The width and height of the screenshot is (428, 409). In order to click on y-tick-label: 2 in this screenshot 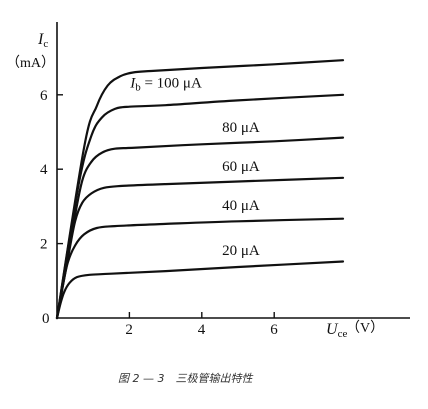, I will do `click(44, 245)`.